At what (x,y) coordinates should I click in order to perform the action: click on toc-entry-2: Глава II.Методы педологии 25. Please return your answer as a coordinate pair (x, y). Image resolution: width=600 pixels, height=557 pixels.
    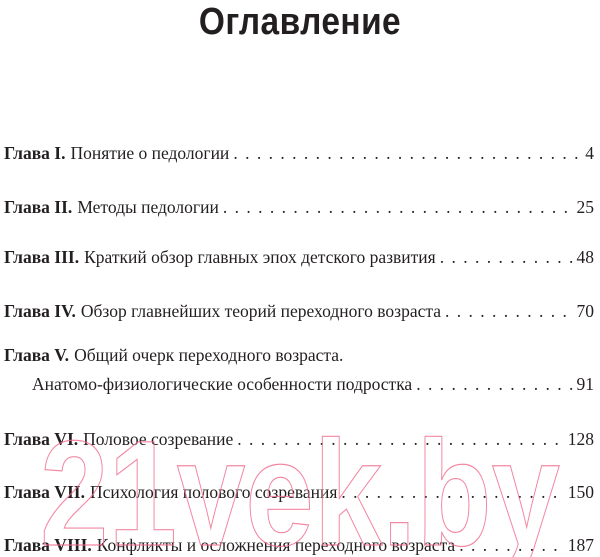
    Looking at the image, I should click on (299, 207).